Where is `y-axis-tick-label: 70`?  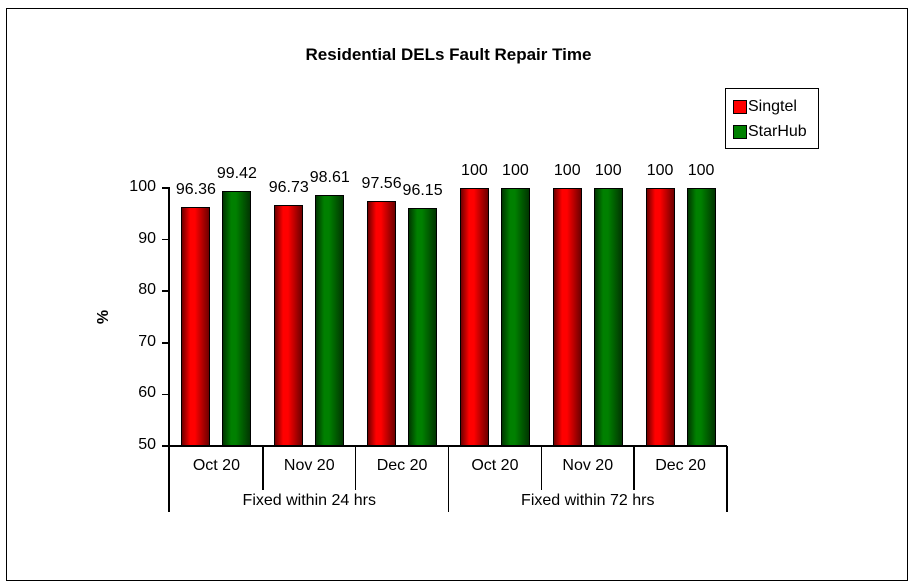
y-axis-tick-label: 70 is located at coordinates (147, 341).